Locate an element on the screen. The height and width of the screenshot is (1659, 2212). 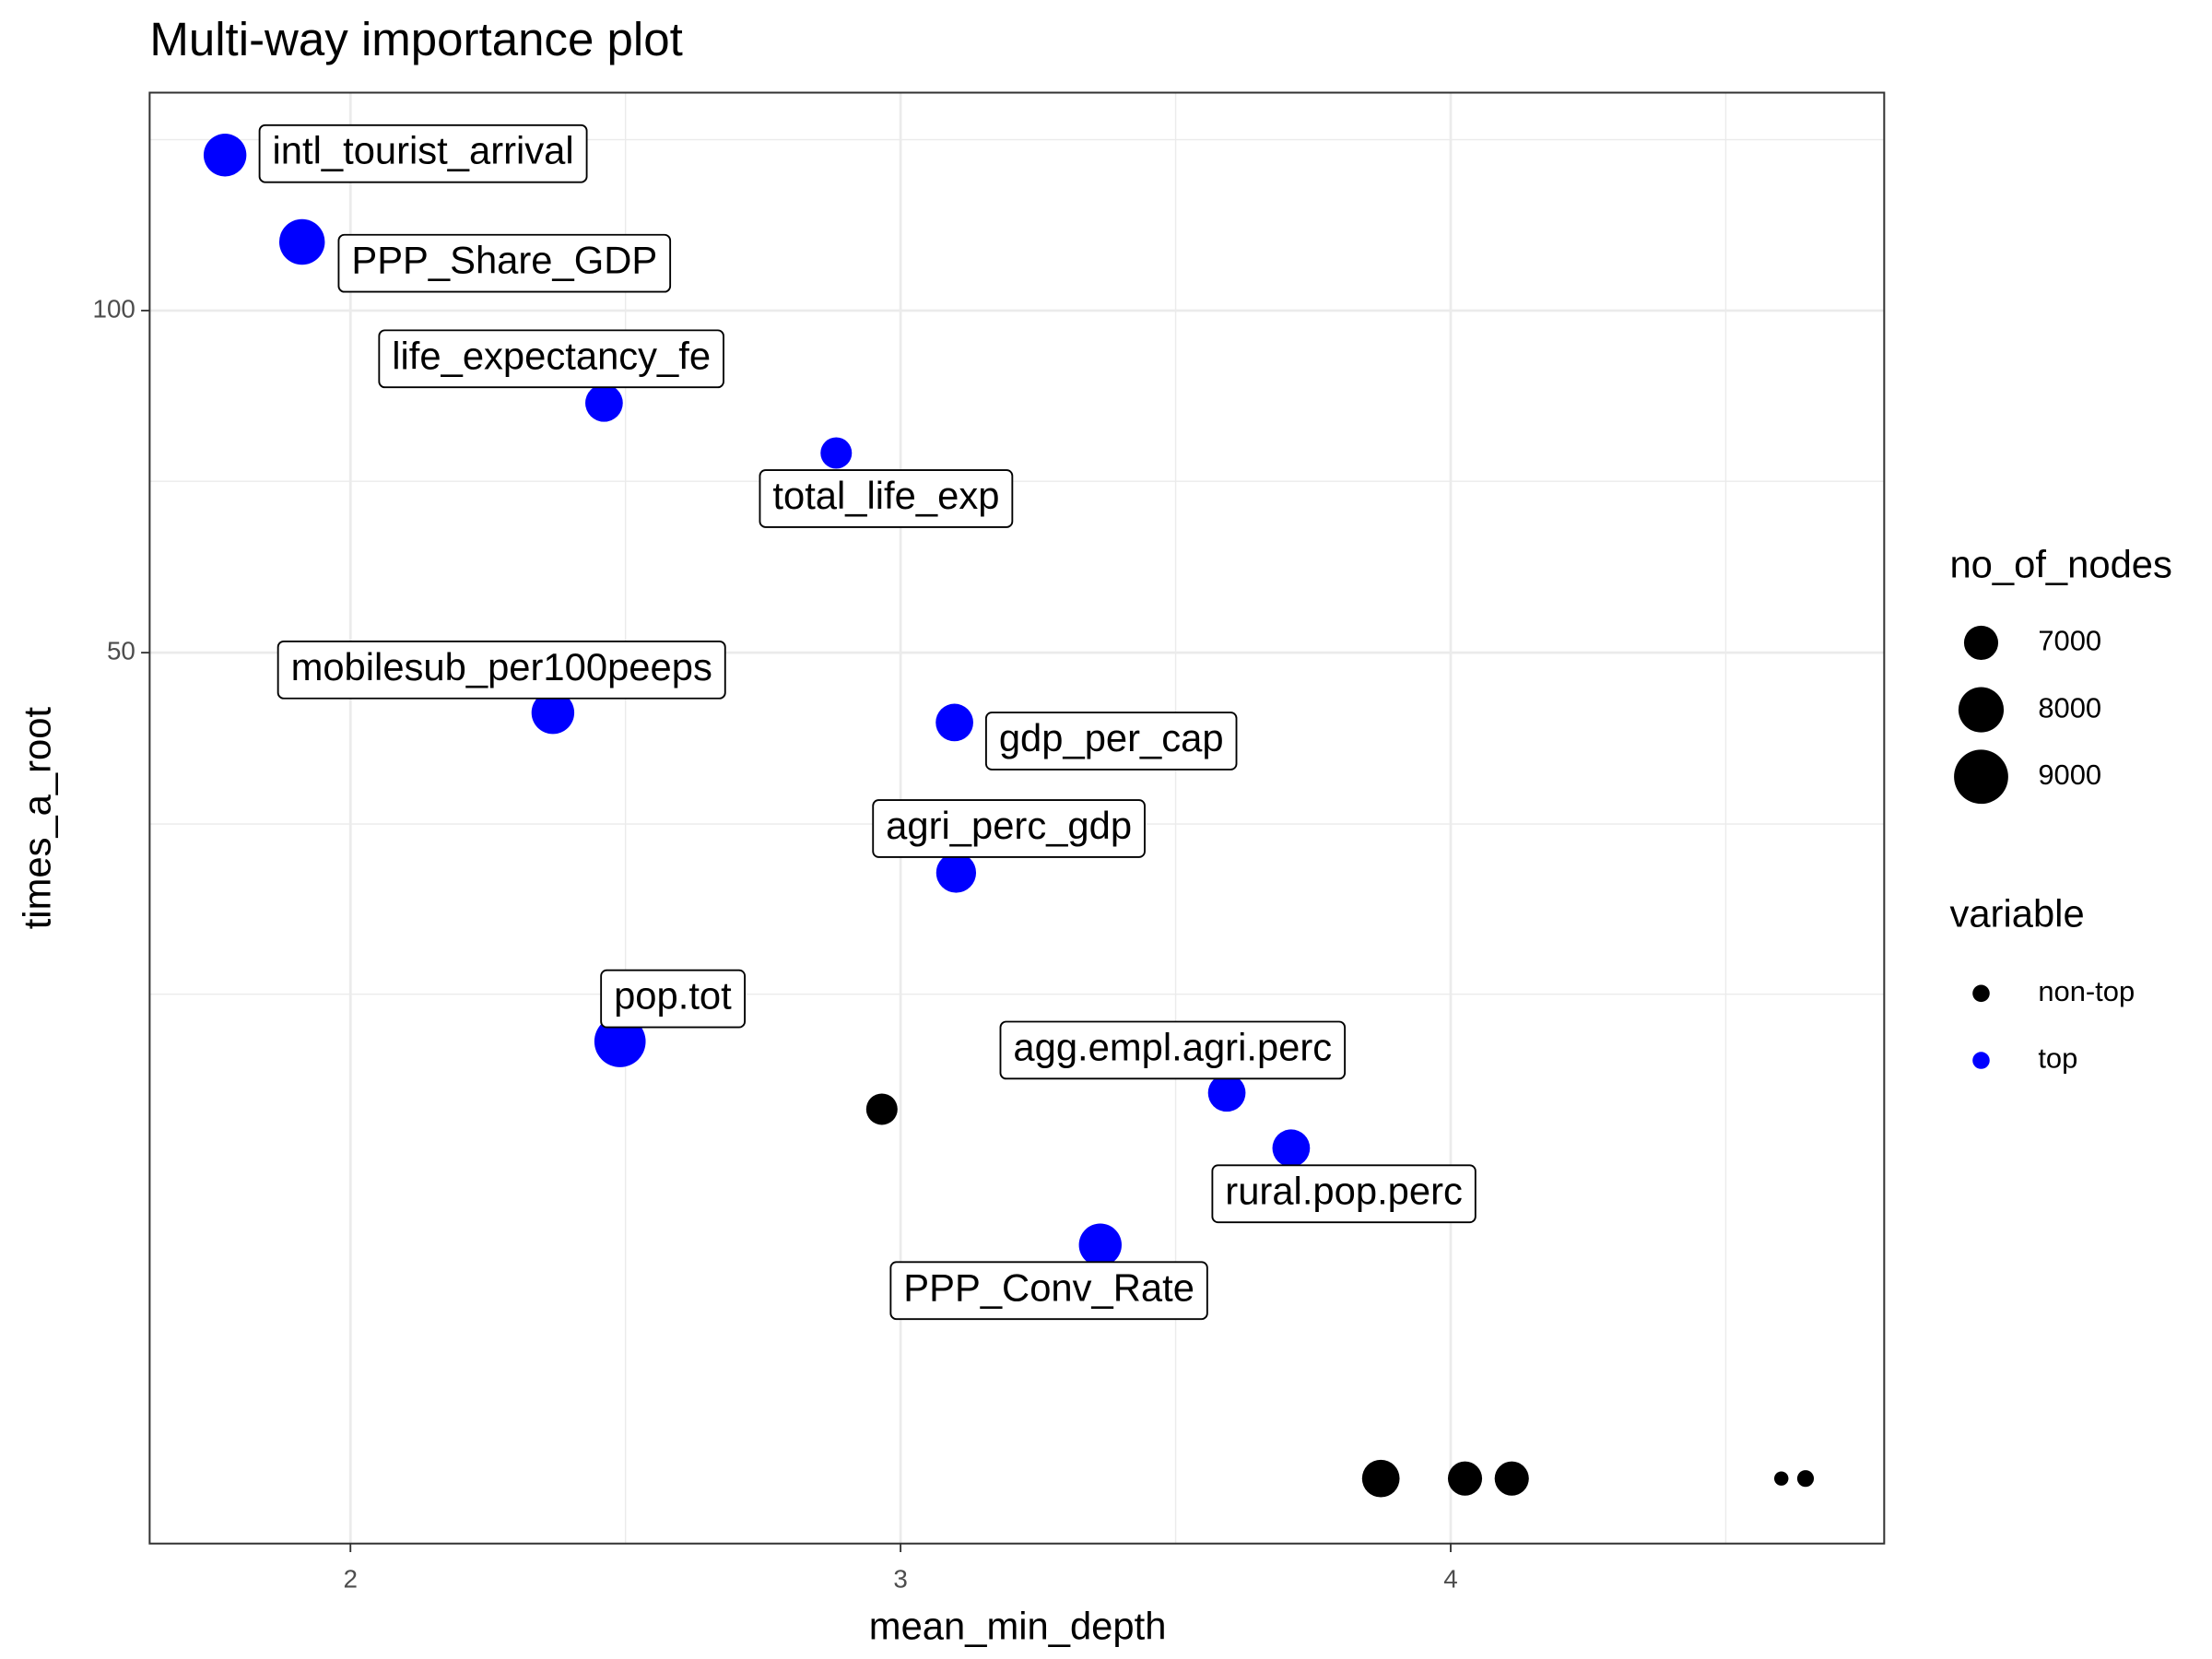
point-label: agg.empl.agri.perc is located at coordinates (1172, 1046).